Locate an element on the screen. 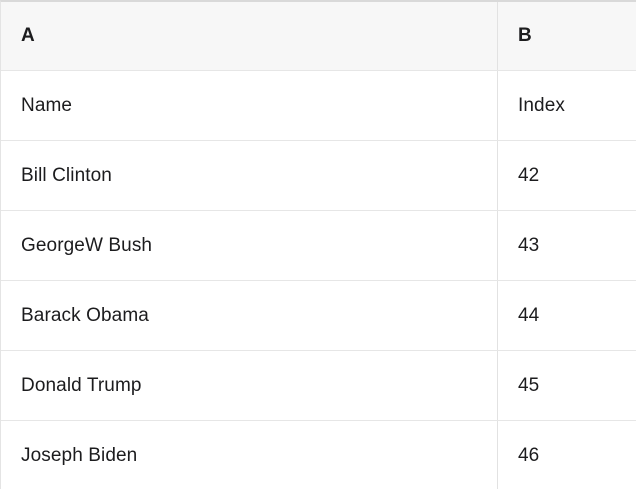 The image size is (636, 489). table-cell: 46 is located at coordinates (529, 455).